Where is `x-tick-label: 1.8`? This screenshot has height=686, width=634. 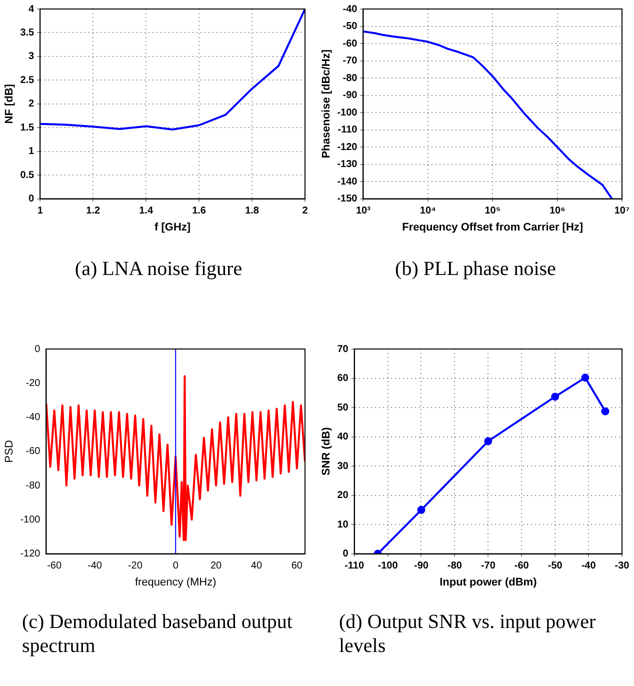
x-tick-label: 1.8 is located at coordinates (252, 211).